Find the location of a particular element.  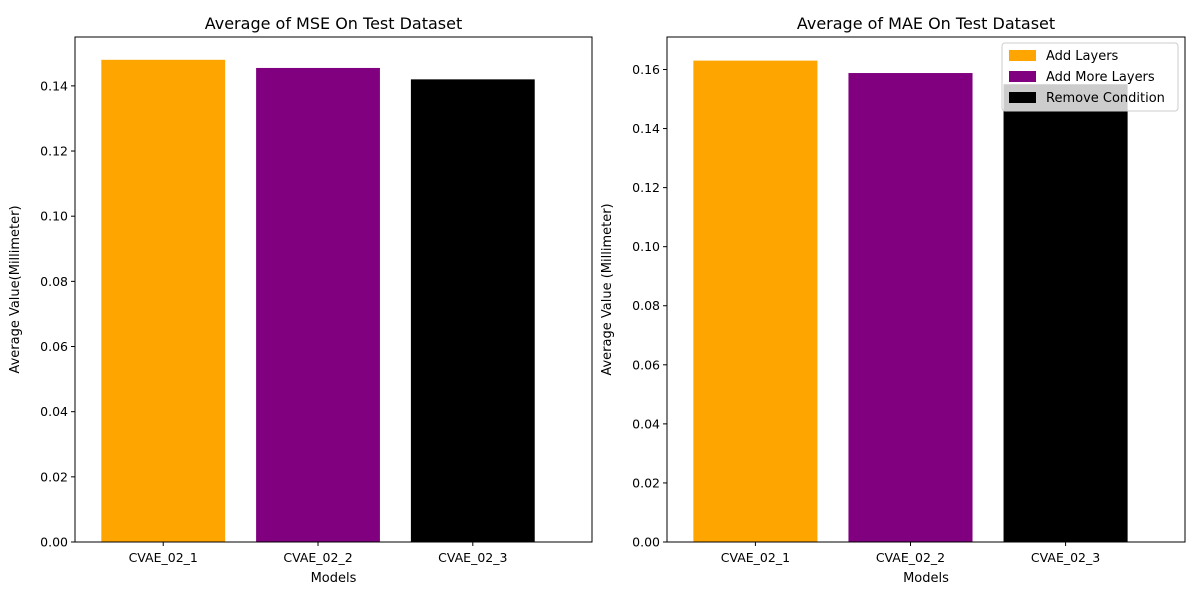

chart-title: Average of MAE On Test Dataset is located at coordinates (926, 23).